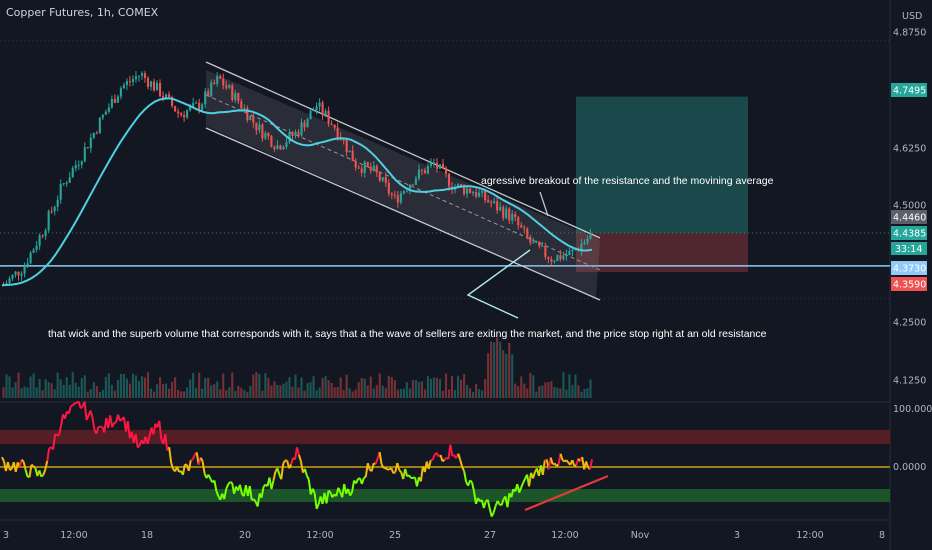 The width and height of the screenshot is (932, 550). What do you see at coordinates (403, 182) in the screenshot?
I see `channel-mid` at bounding box center [403, 182].